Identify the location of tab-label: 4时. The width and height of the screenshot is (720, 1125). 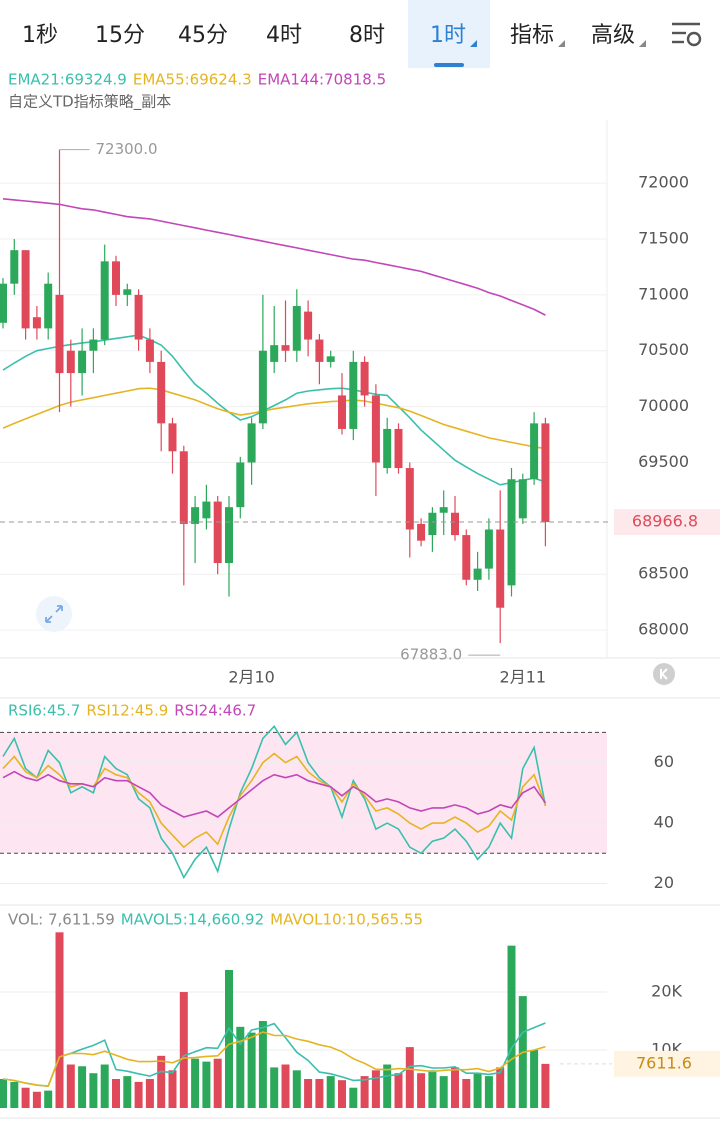
(284, 35).